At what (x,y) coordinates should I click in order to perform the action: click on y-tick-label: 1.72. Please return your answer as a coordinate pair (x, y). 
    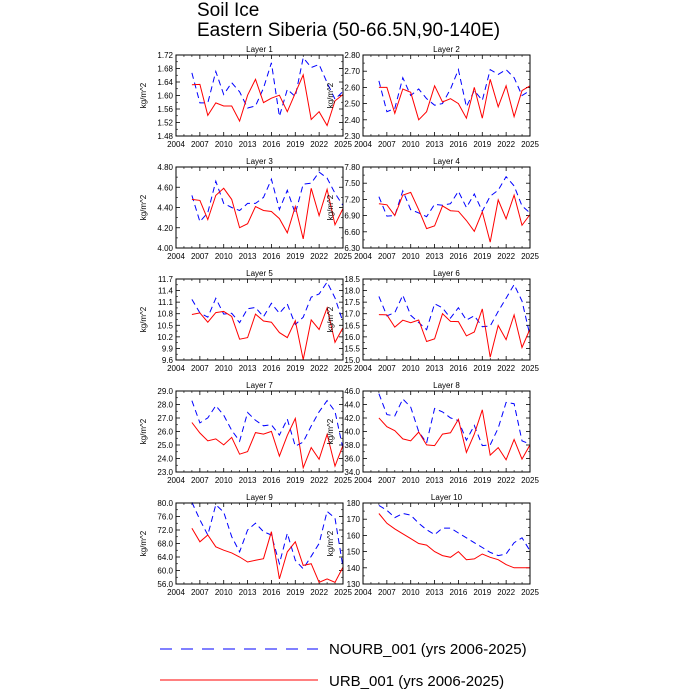
    Looking at the image, I should click on (165, 55).